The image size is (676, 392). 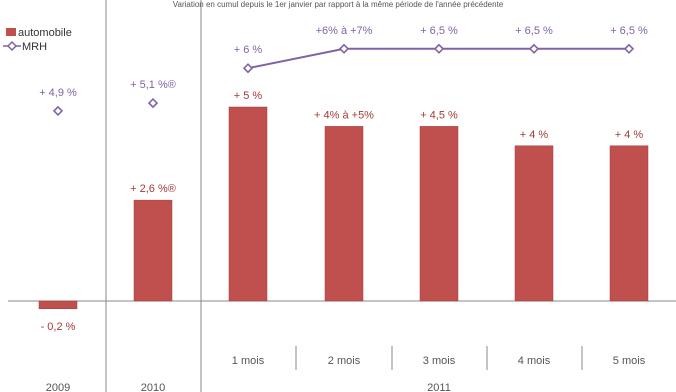 I want to click on mrh-label-5: + 6,5 %, so click(x=534, y=31).